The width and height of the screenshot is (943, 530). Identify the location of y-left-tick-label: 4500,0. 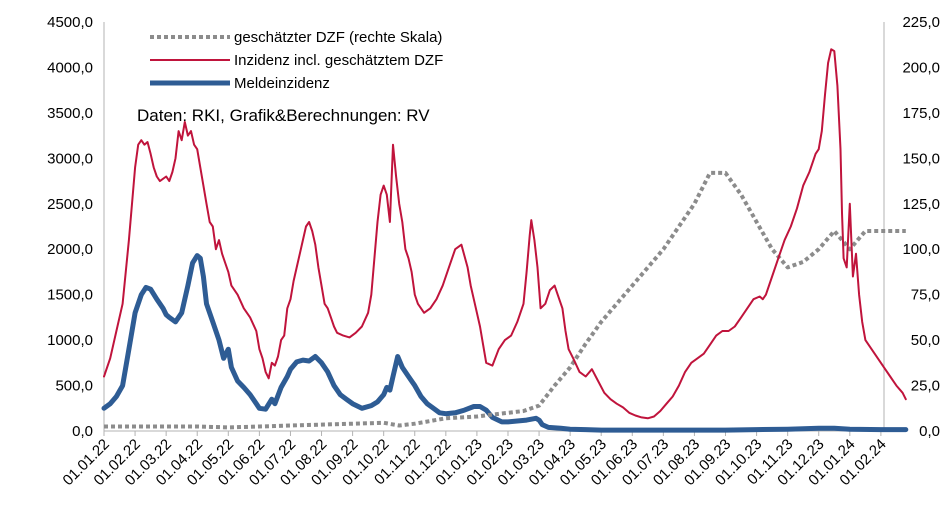
(70, 22).